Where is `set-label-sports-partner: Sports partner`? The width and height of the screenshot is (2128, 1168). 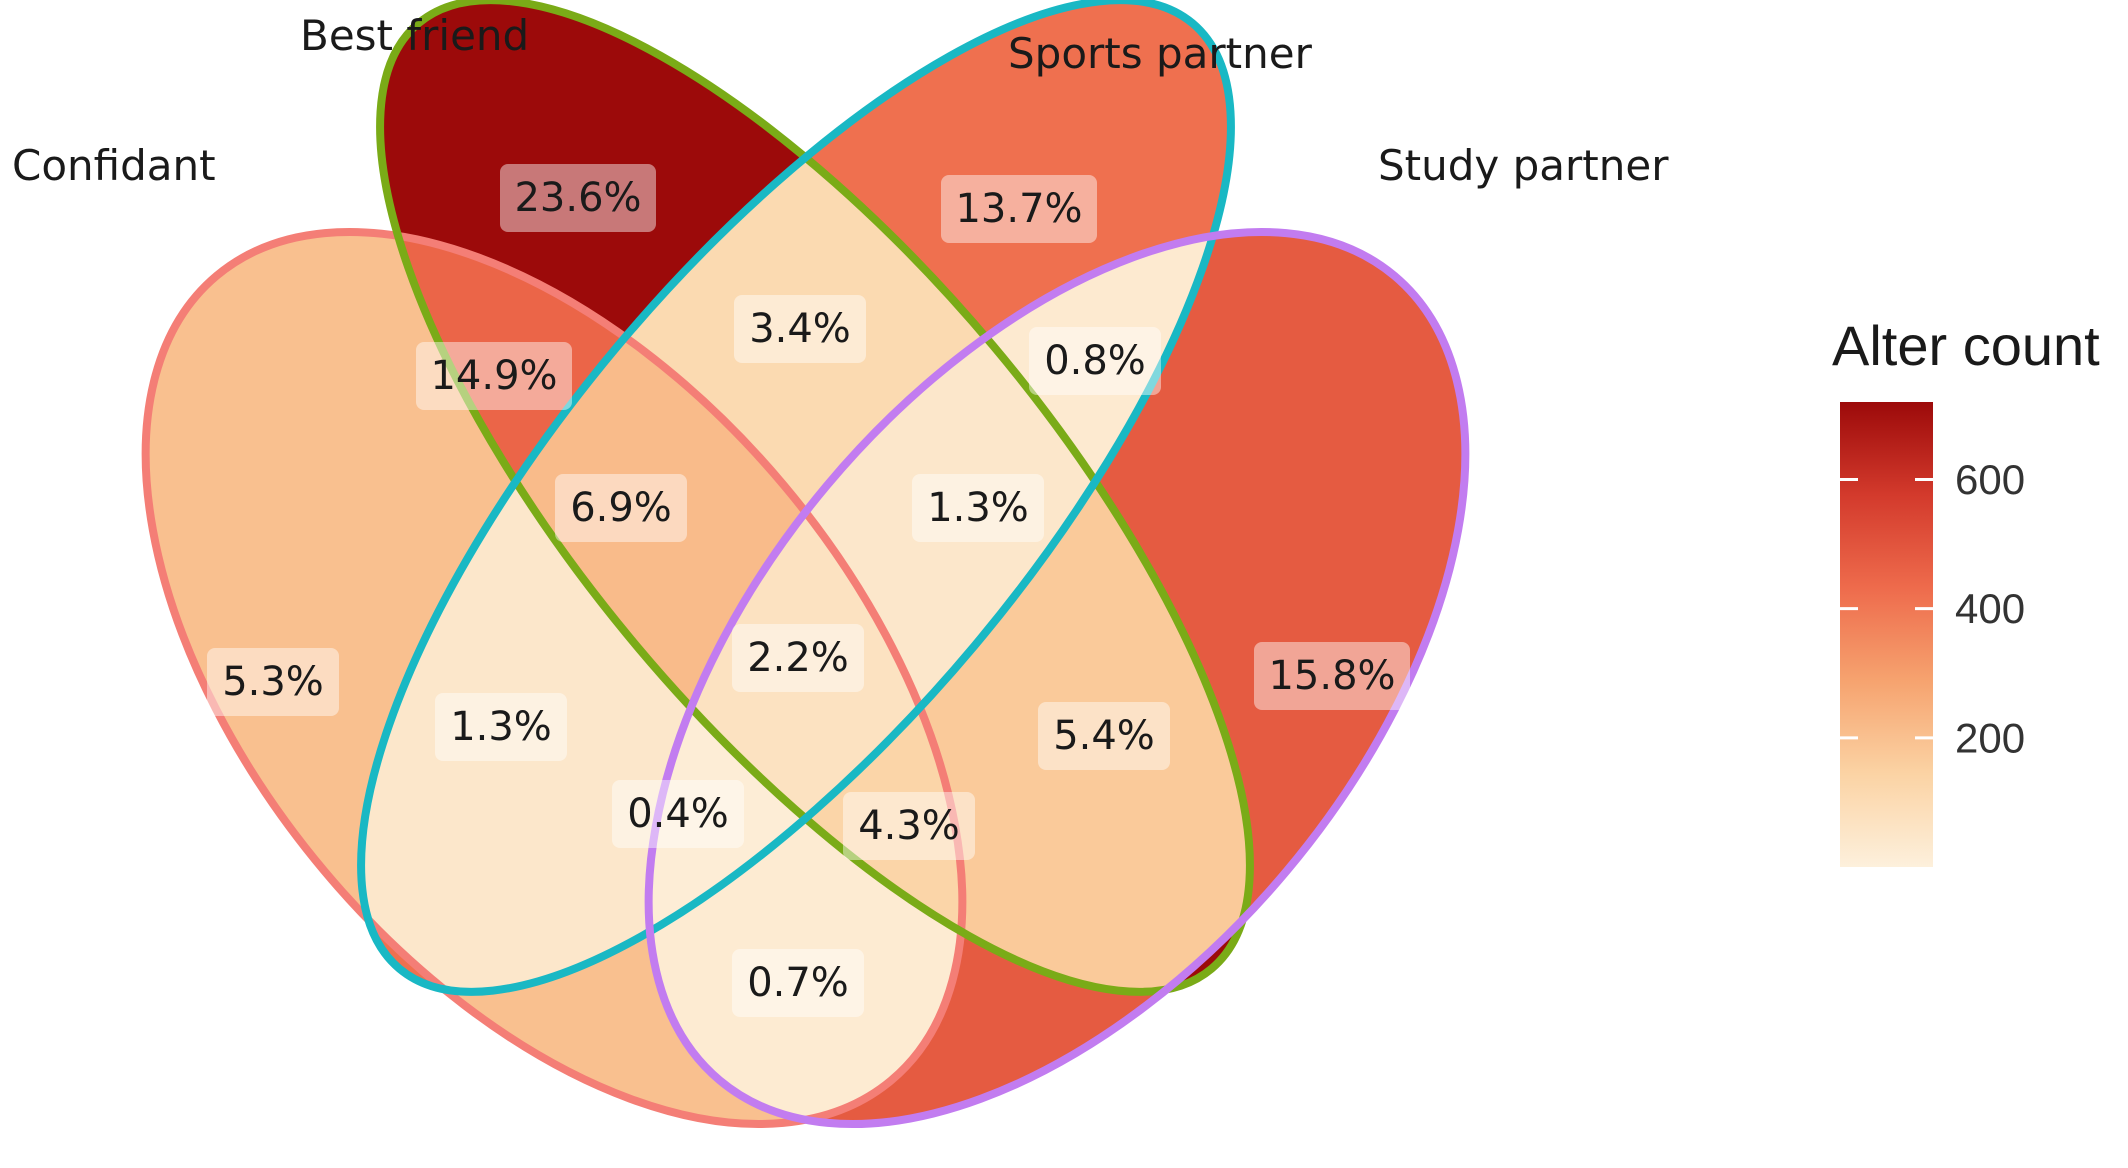
set-label-sports-partner: Sports partner is located at coordinates (1160, 53).